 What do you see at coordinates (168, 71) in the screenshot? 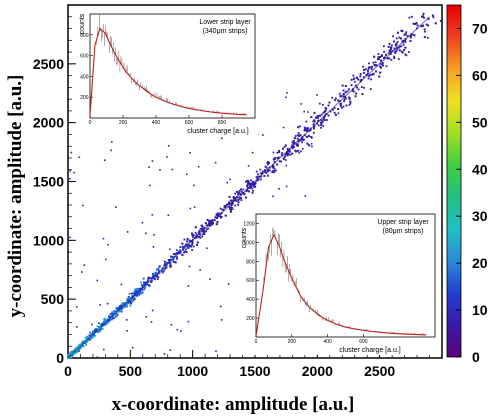
I see `inset1-series-line` at bounding box center [168, 71].